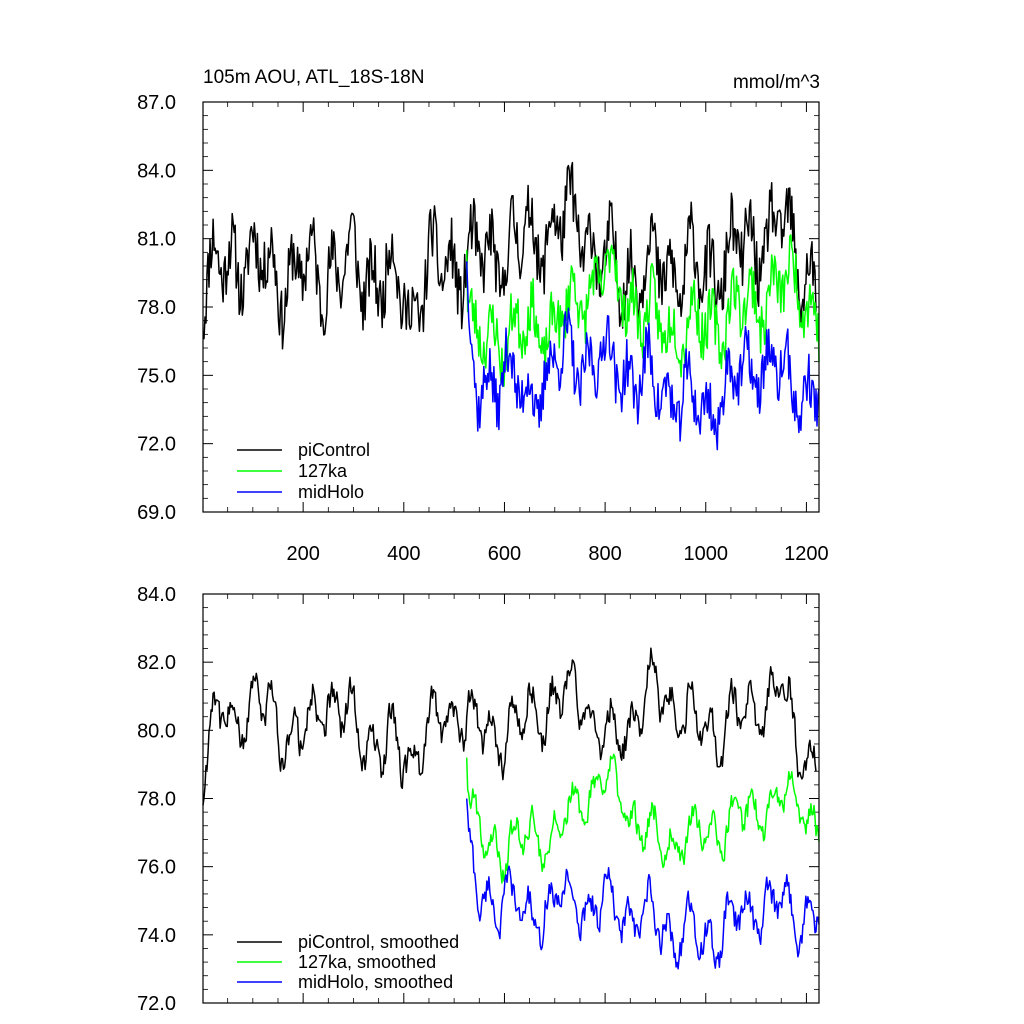 The width and height of the screenshot is (1024, 1024). What do you see at coordinates (156, 936) in the screenshot?
I see `bottom-y-tick-label: 74.0` at bounding box center [156, 936].